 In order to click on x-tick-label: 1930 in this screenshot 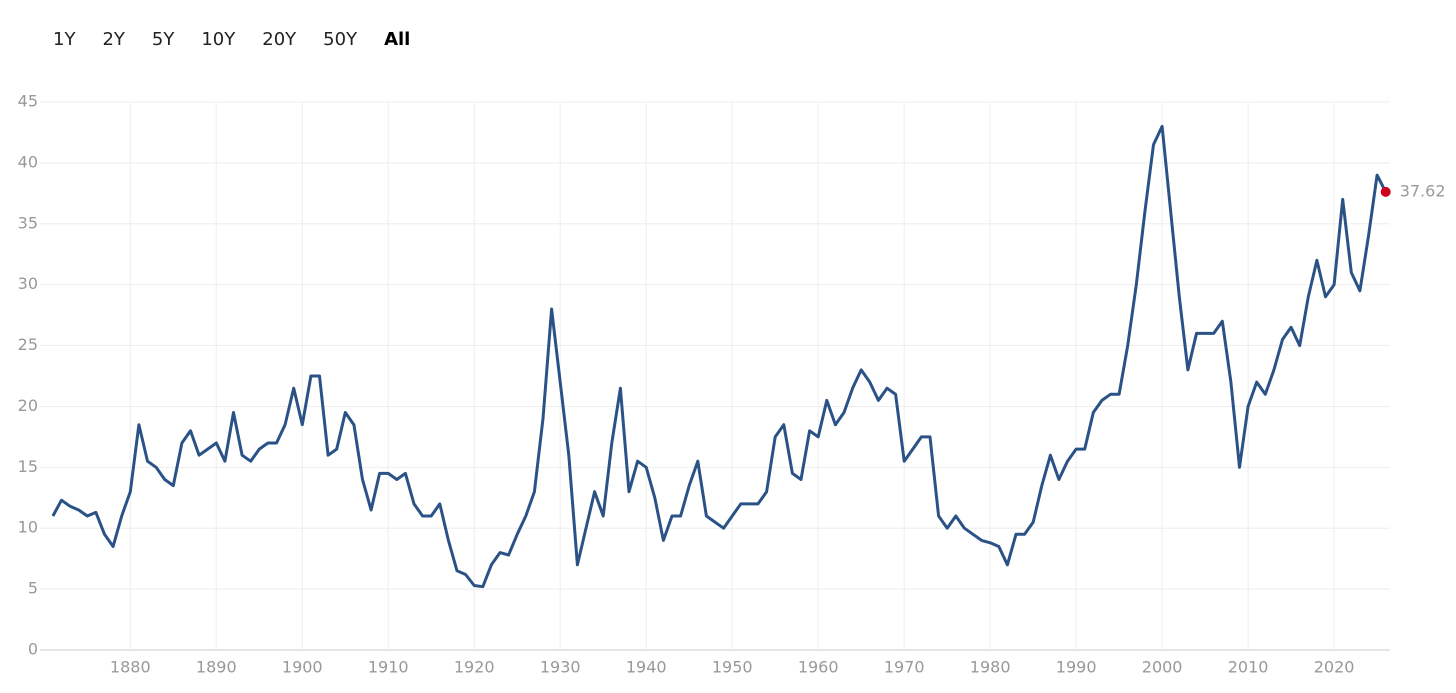, I will do `click(560, 667)`.